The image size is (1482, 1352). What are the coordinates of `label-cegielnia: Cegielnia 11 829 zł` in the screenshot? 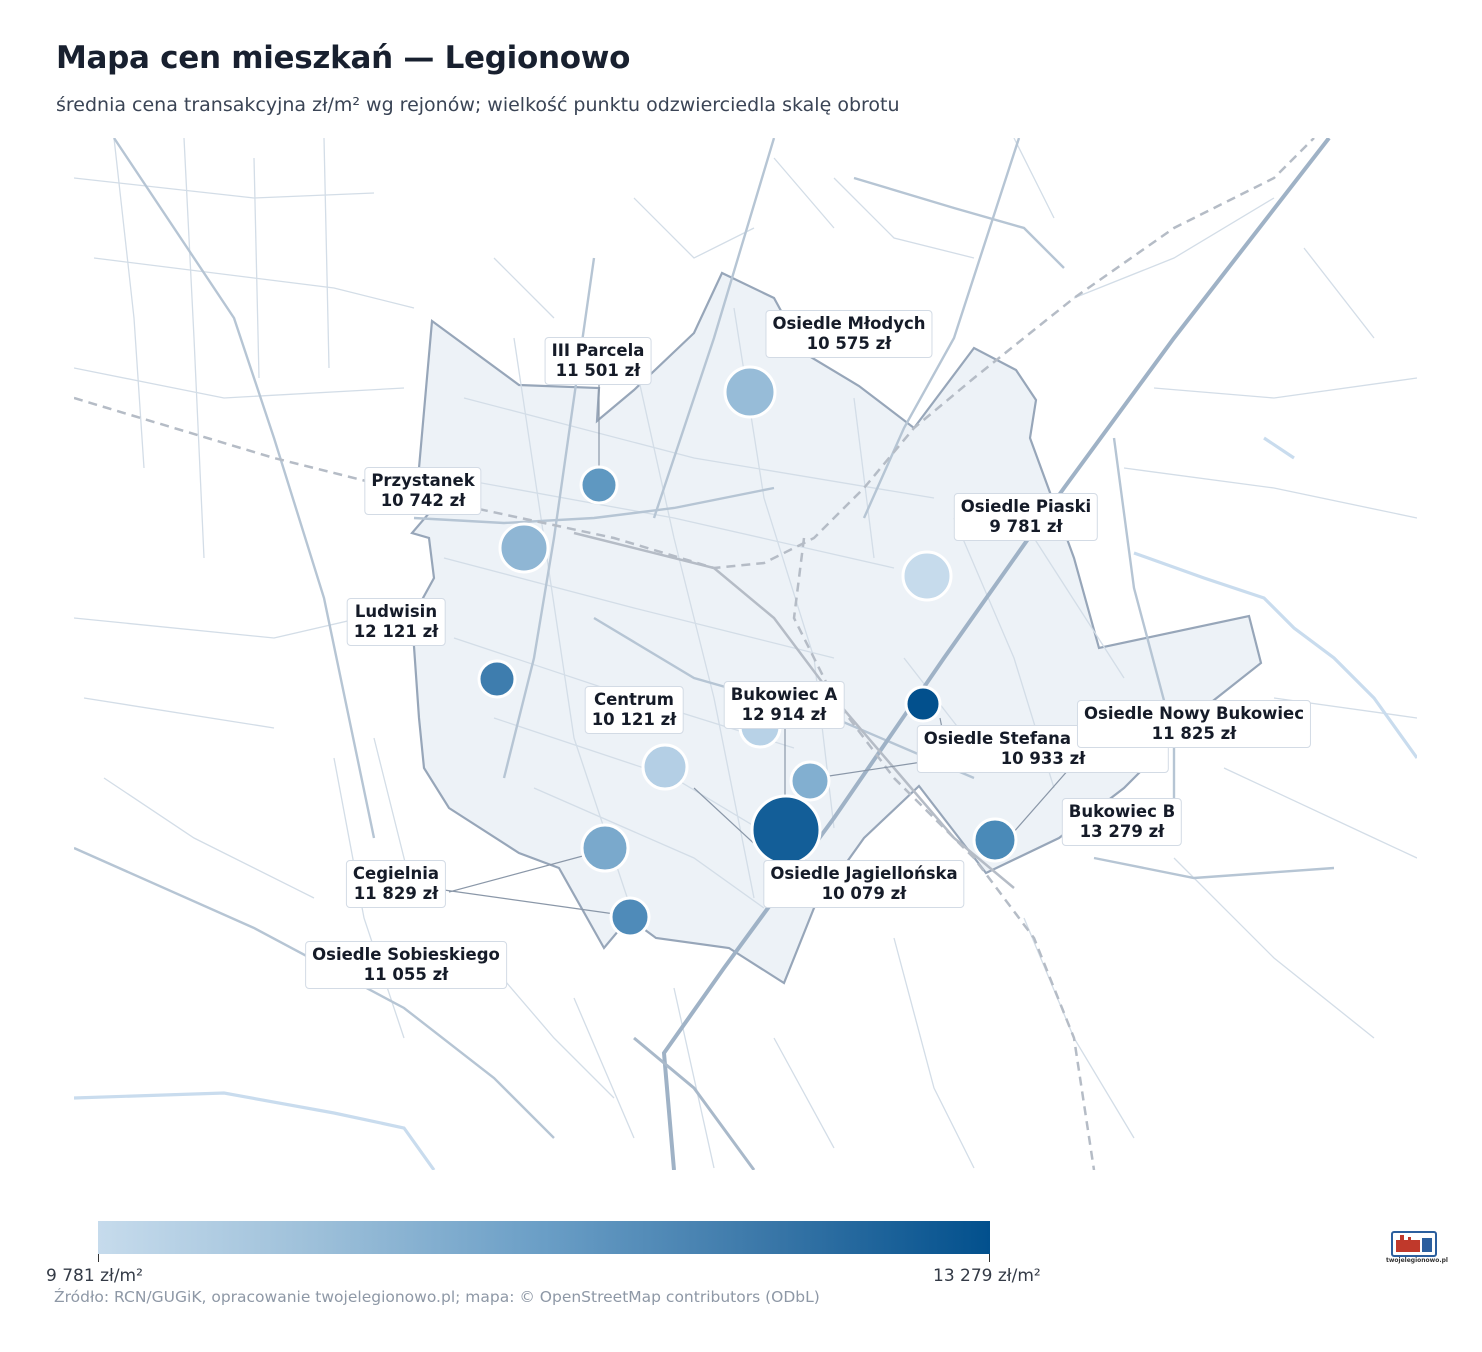 It's located at (396, 884).